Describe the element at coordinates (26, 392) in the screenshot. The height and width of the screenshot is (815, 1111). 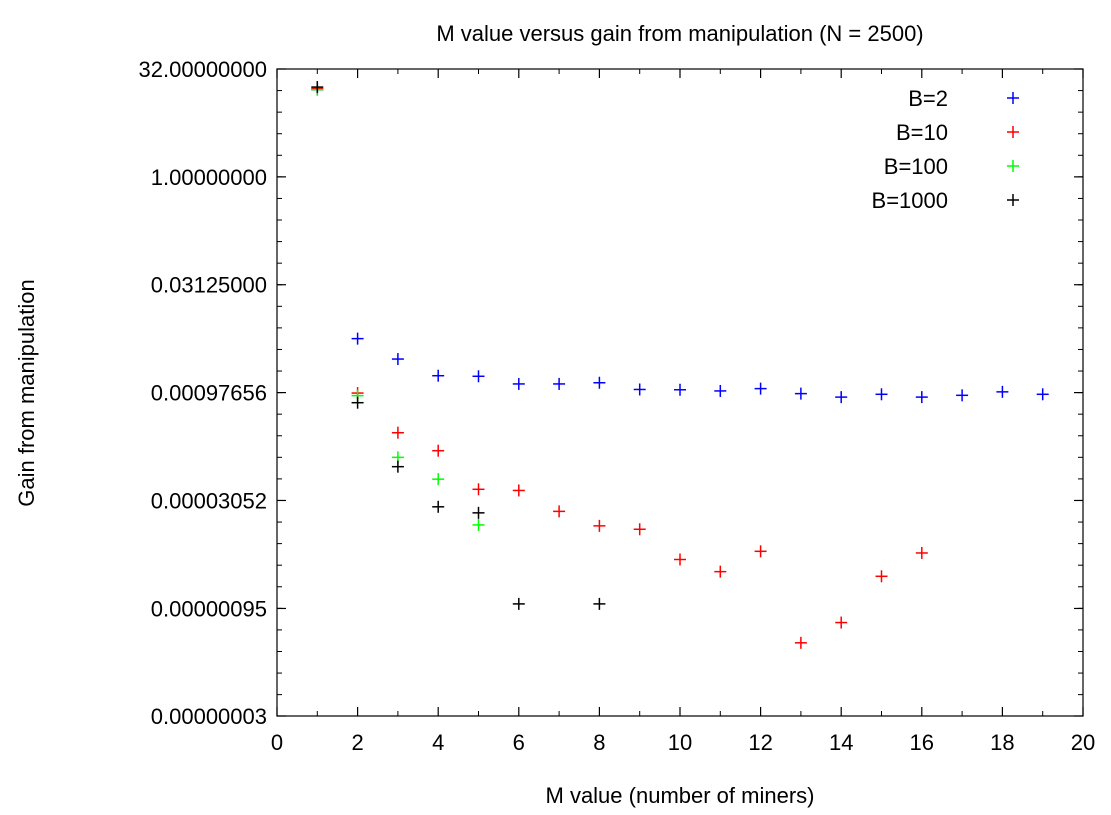
I see `y-axis-title: Gain from manipulation` at that location.